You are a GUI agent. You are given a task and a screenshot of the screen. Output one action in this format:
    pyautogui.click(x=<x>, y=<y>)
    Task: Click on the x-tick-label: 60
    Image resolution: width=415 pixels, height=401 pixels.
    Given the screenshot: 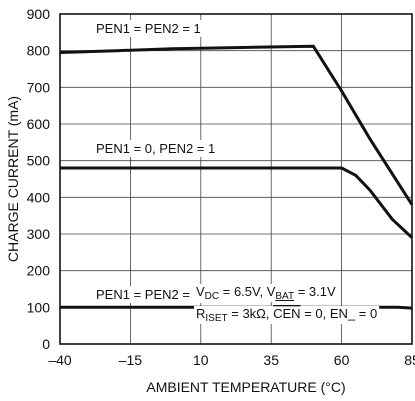 What is the action you would take?
    pyautogui.click(x=342, y=360)
    